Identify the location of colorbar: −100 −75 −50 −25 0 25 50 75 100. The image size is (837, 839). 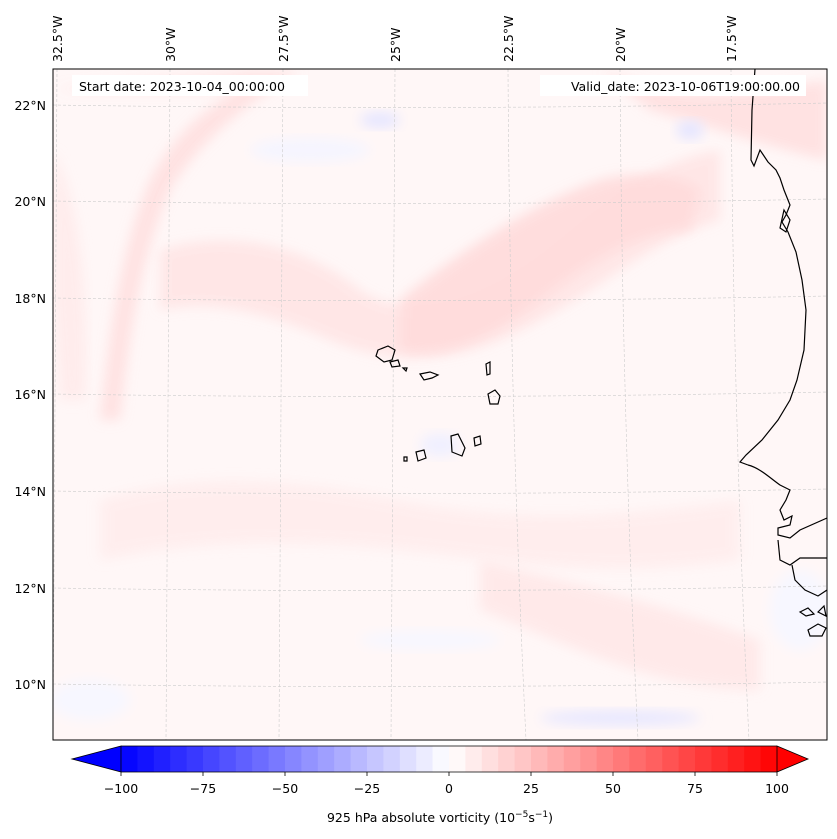
(440, 770).